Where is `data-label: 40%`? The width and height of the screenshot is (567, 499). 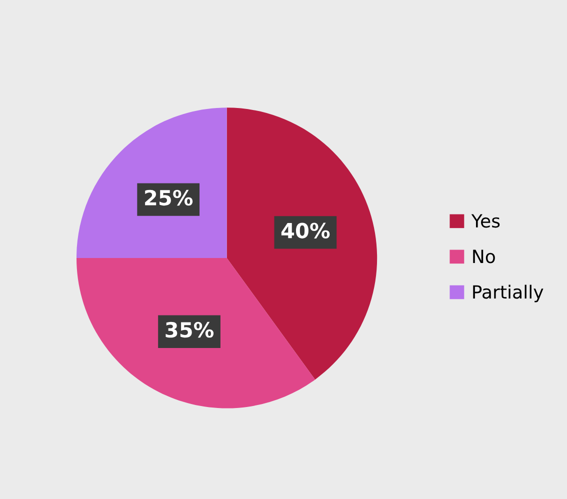
data-label: 40% is located at coordinates (305, 230).